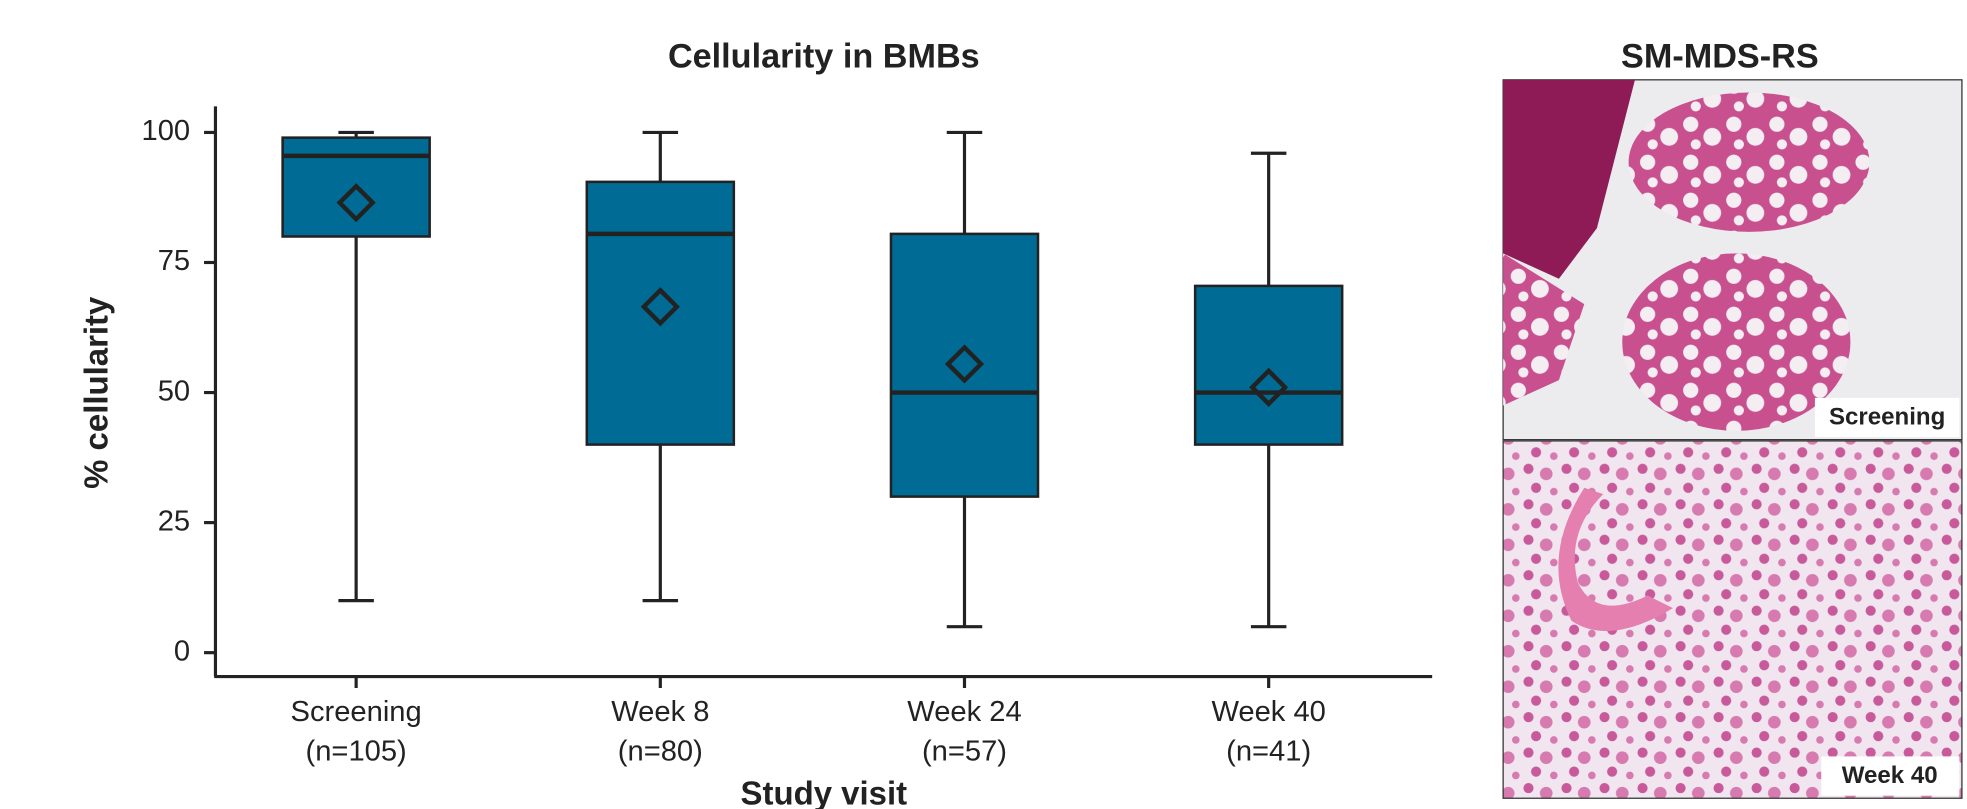 This screenshot has height=809, width=1967. Describe the element at coordinates (824, 56) in the screenshot. I see `chart-title: Cellularity in BMBs` at that location.